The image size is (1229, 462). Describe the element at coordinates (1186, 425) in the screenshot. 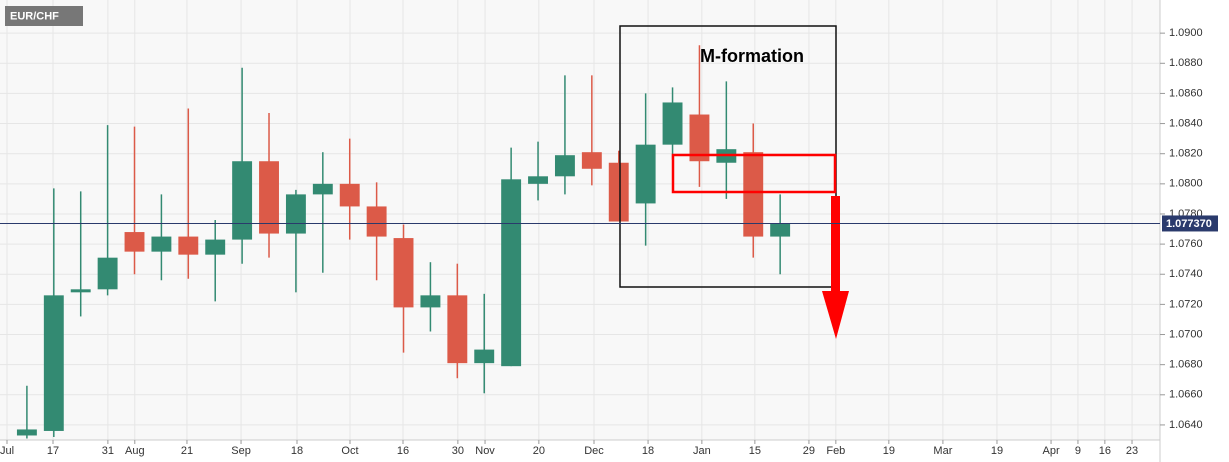

I see `y-tick-label: 1.0640` at that location.